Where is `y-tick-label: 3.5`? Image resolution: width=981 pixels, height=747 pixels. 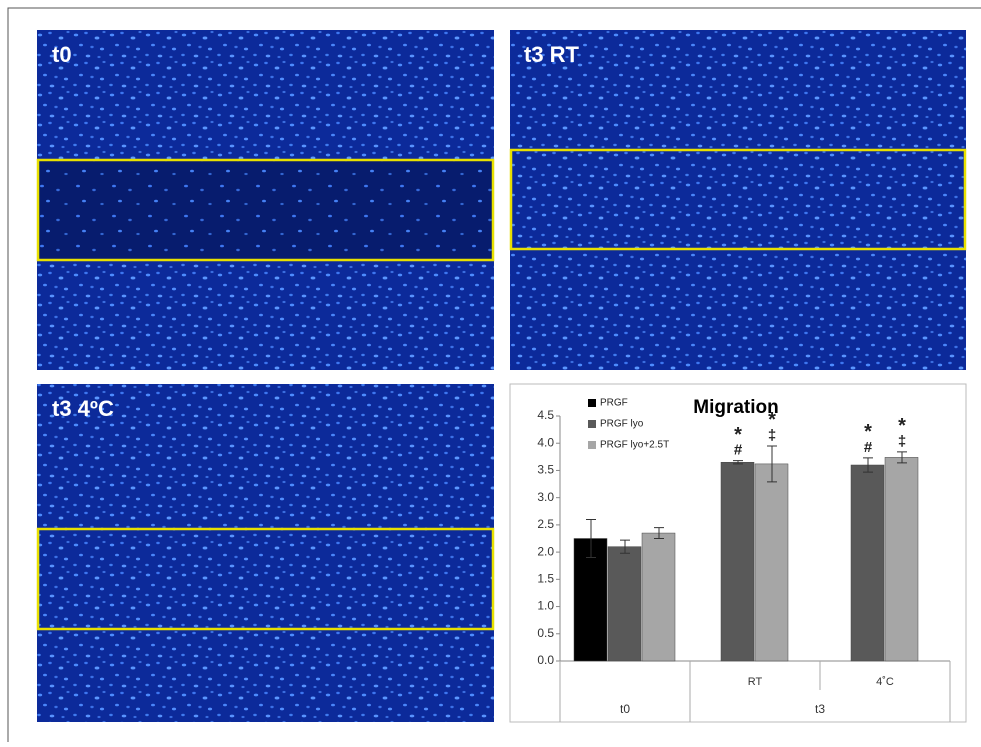
y-tick-label: 3.5 is located at coordinates (545, 470).